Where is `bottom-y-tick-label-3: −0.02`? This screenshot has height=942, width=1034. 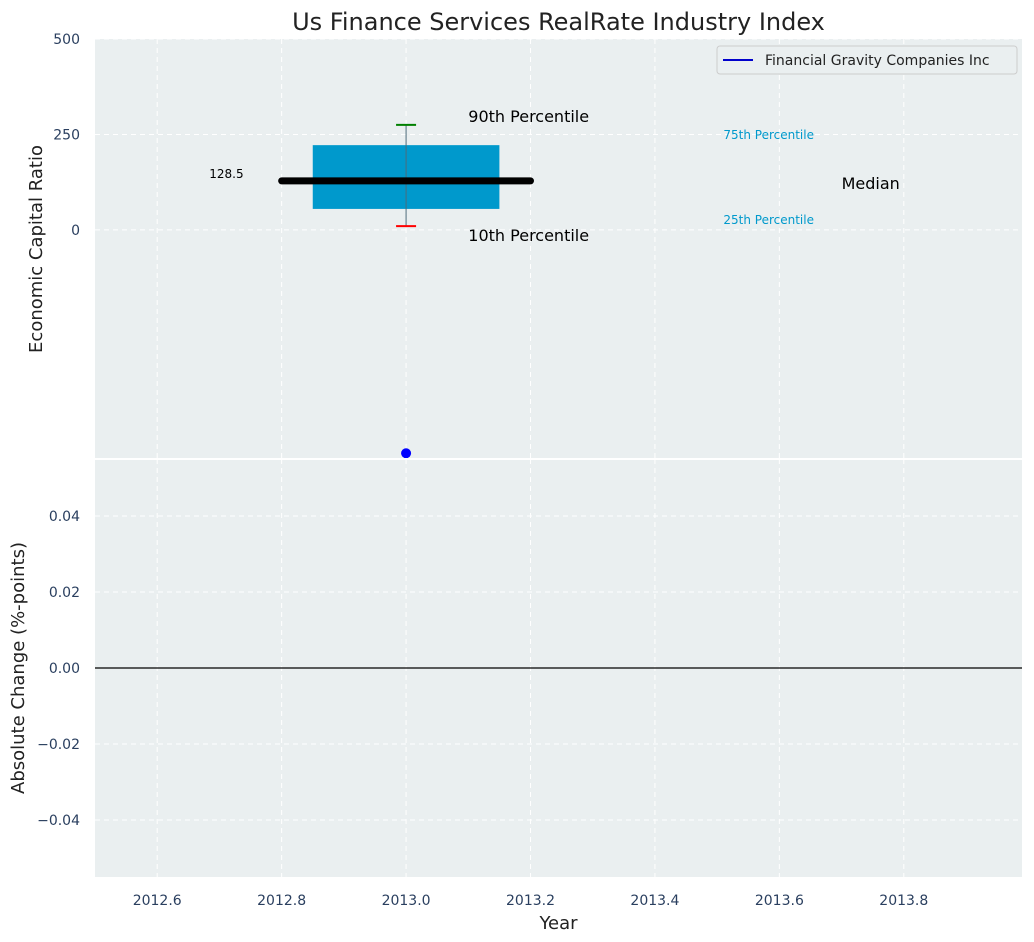 bottom-y-tick-label-3: −0.02 is located at coordinates (58, 745).